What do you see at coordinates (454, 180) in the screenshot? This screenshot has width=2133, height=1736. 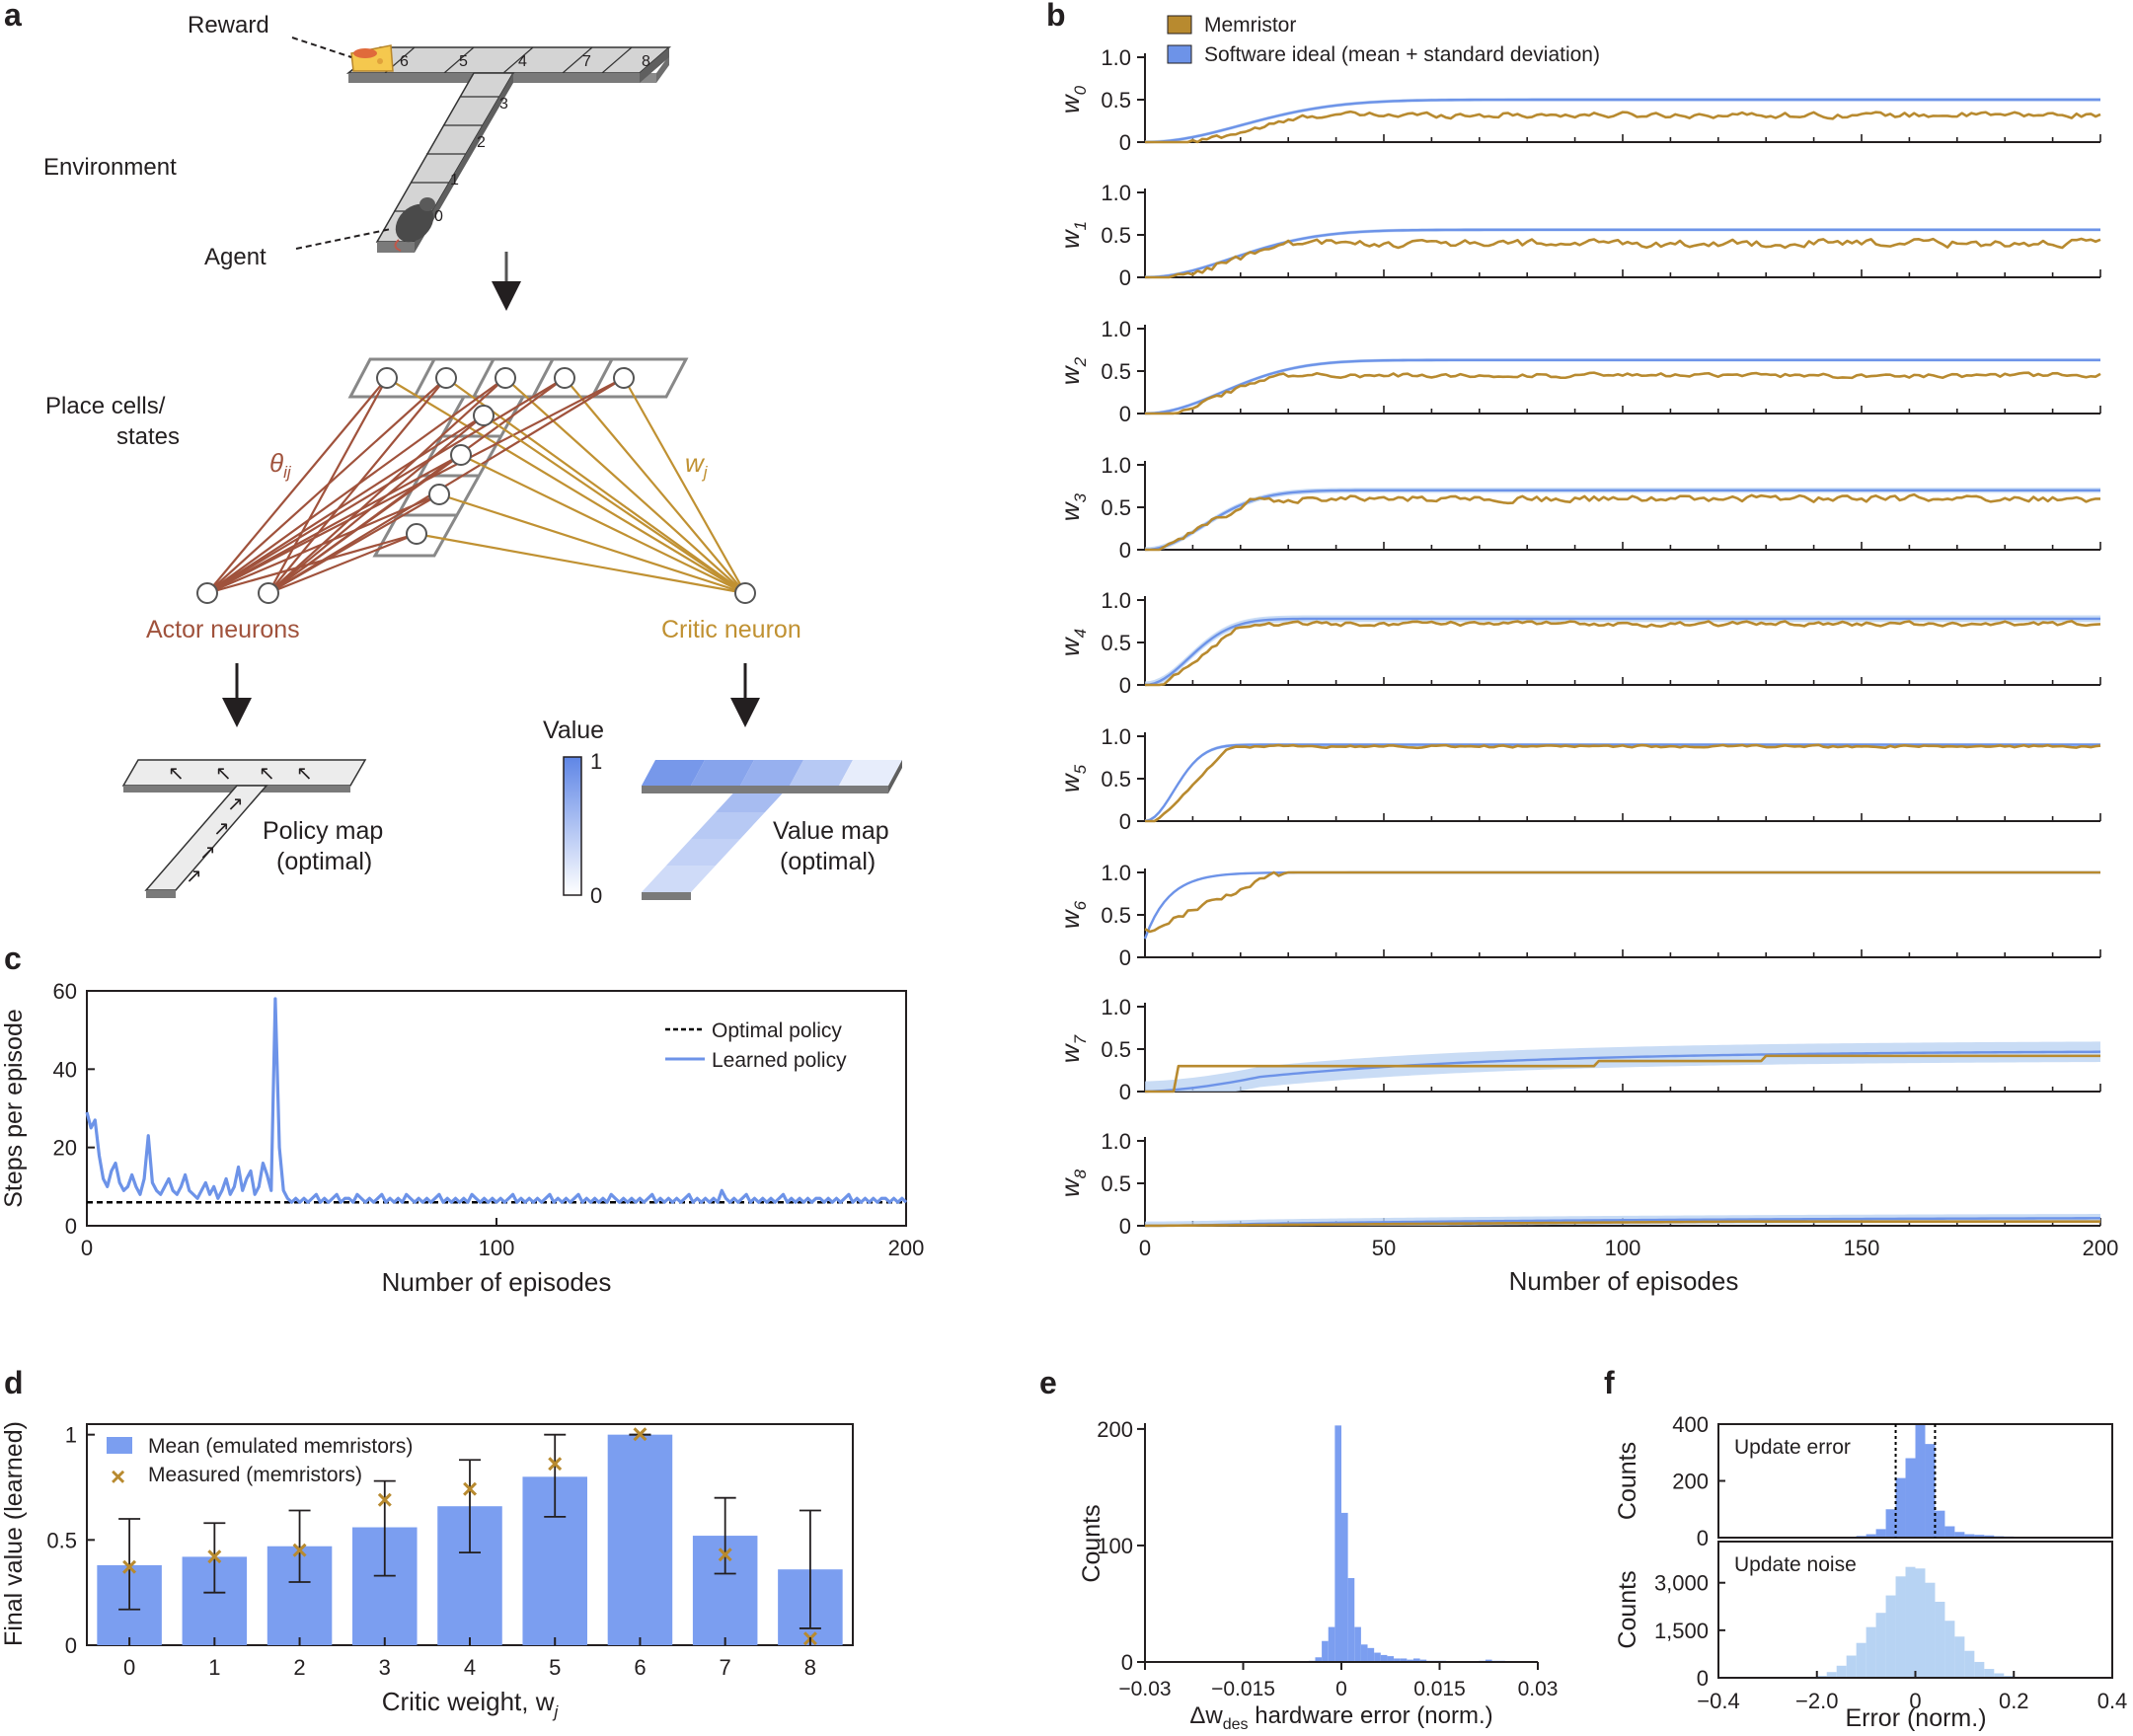 I see `maze-cell-1: 1` at bounding box center [454, 180].